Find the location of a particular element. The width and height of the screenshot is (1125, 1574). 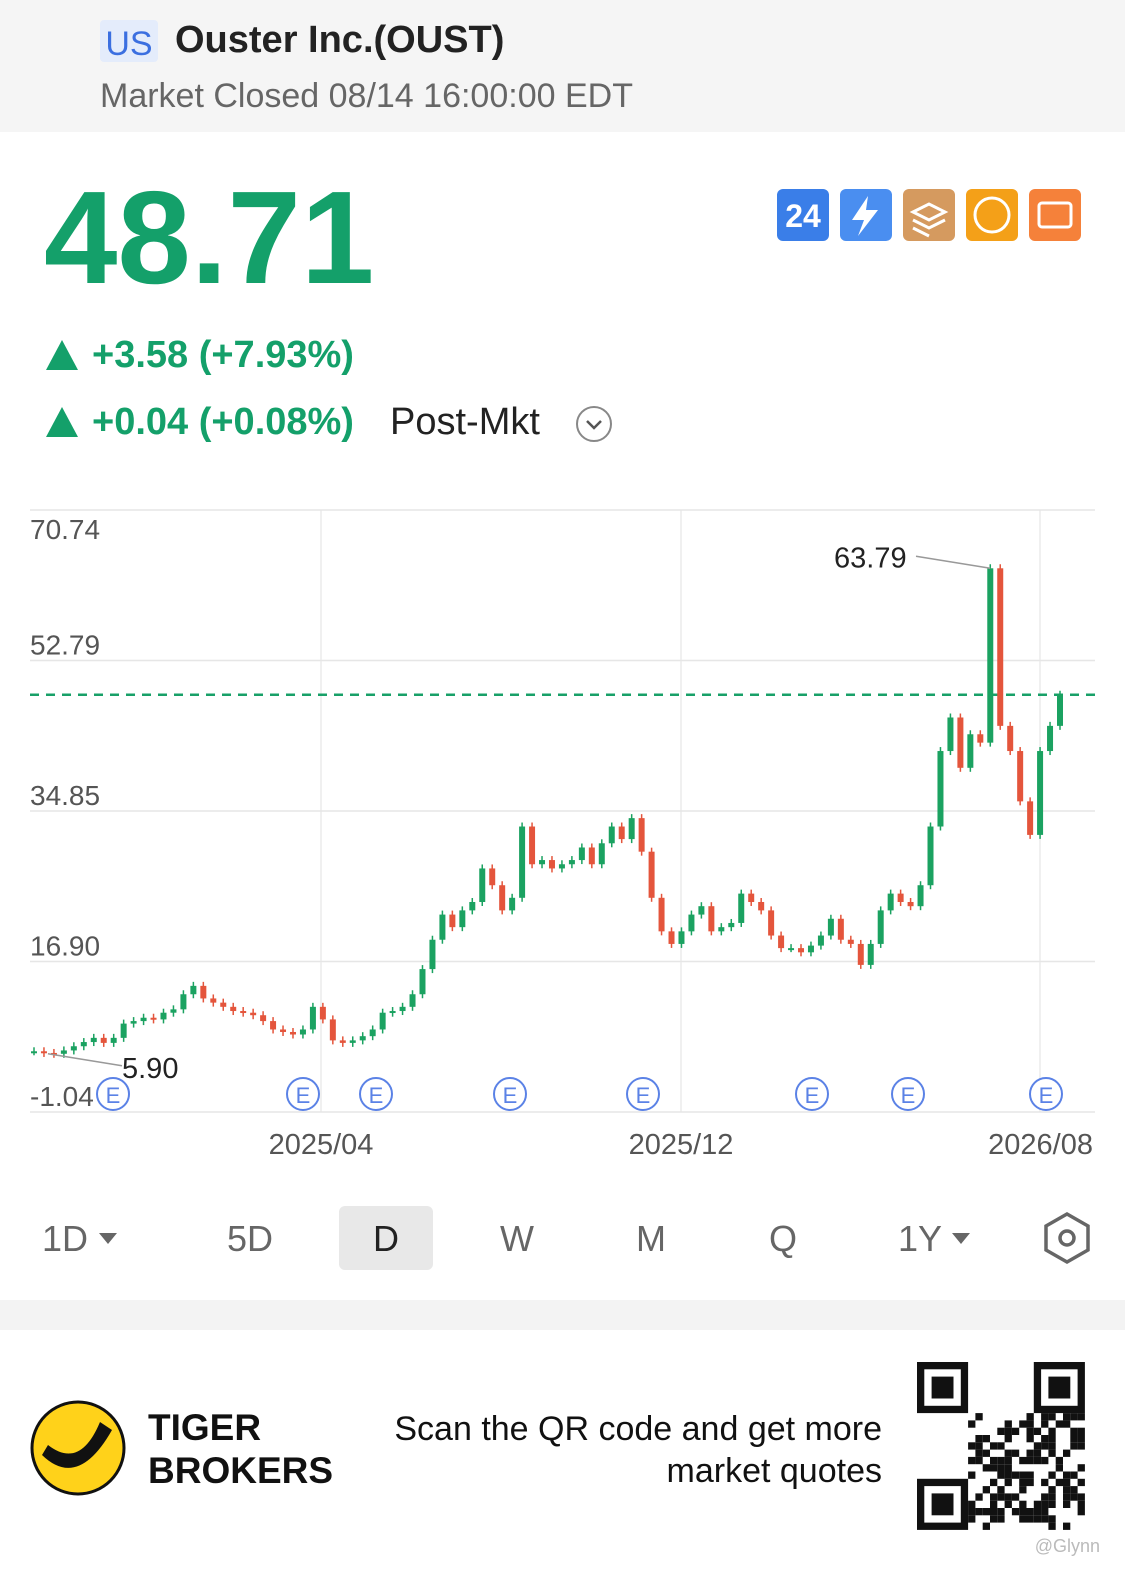

dollar-icon is located at coordinates (992, 215).